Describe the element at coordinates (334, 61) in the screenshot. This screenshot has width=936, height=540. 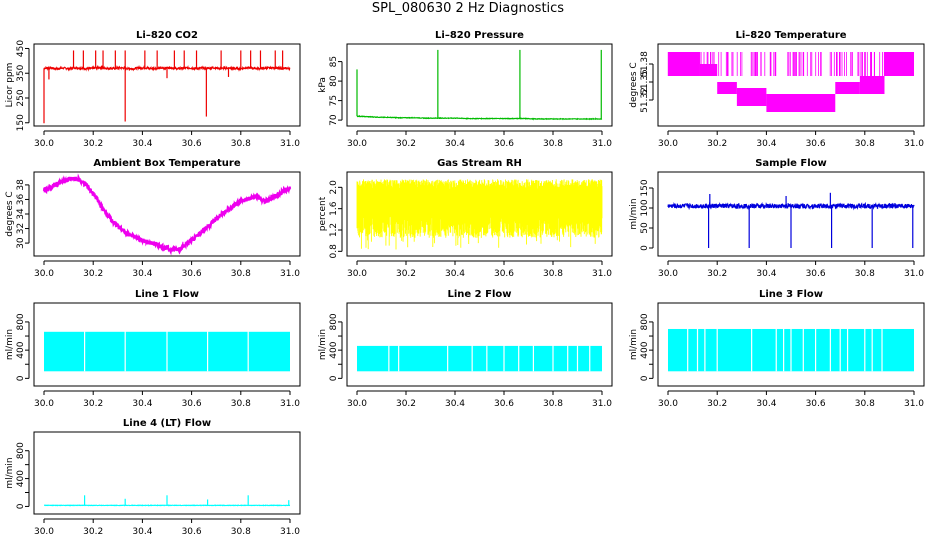
I see `y-tick-label: 85` at that location.